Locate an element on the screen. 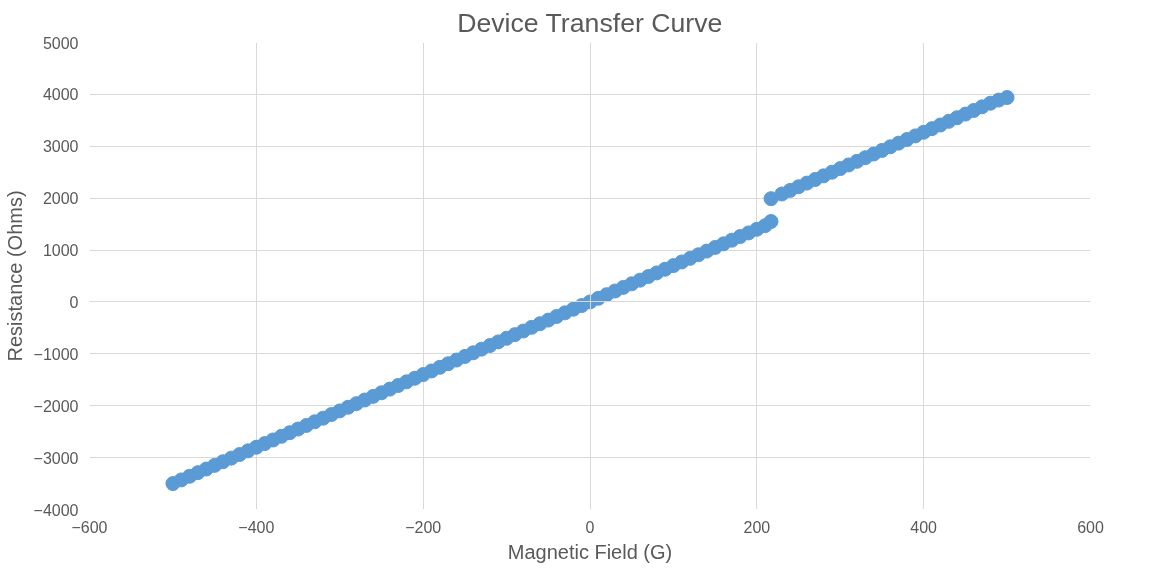 The image size is (1159, 582). y-tick-label: −4000 is located at coordinates (56, 510).